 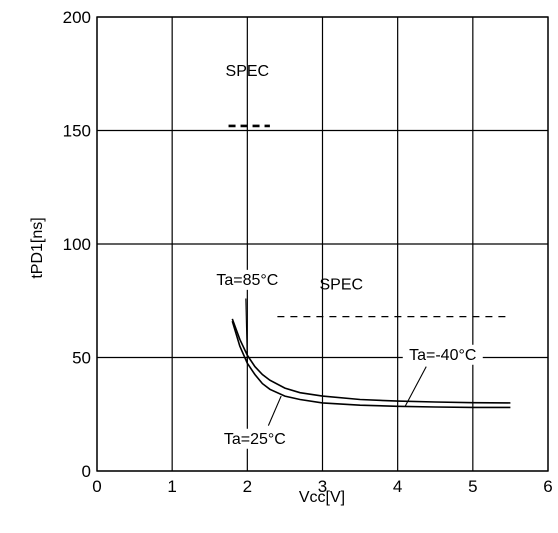 I want to click on y-tick-label: 0, so click(x=86, y=471).